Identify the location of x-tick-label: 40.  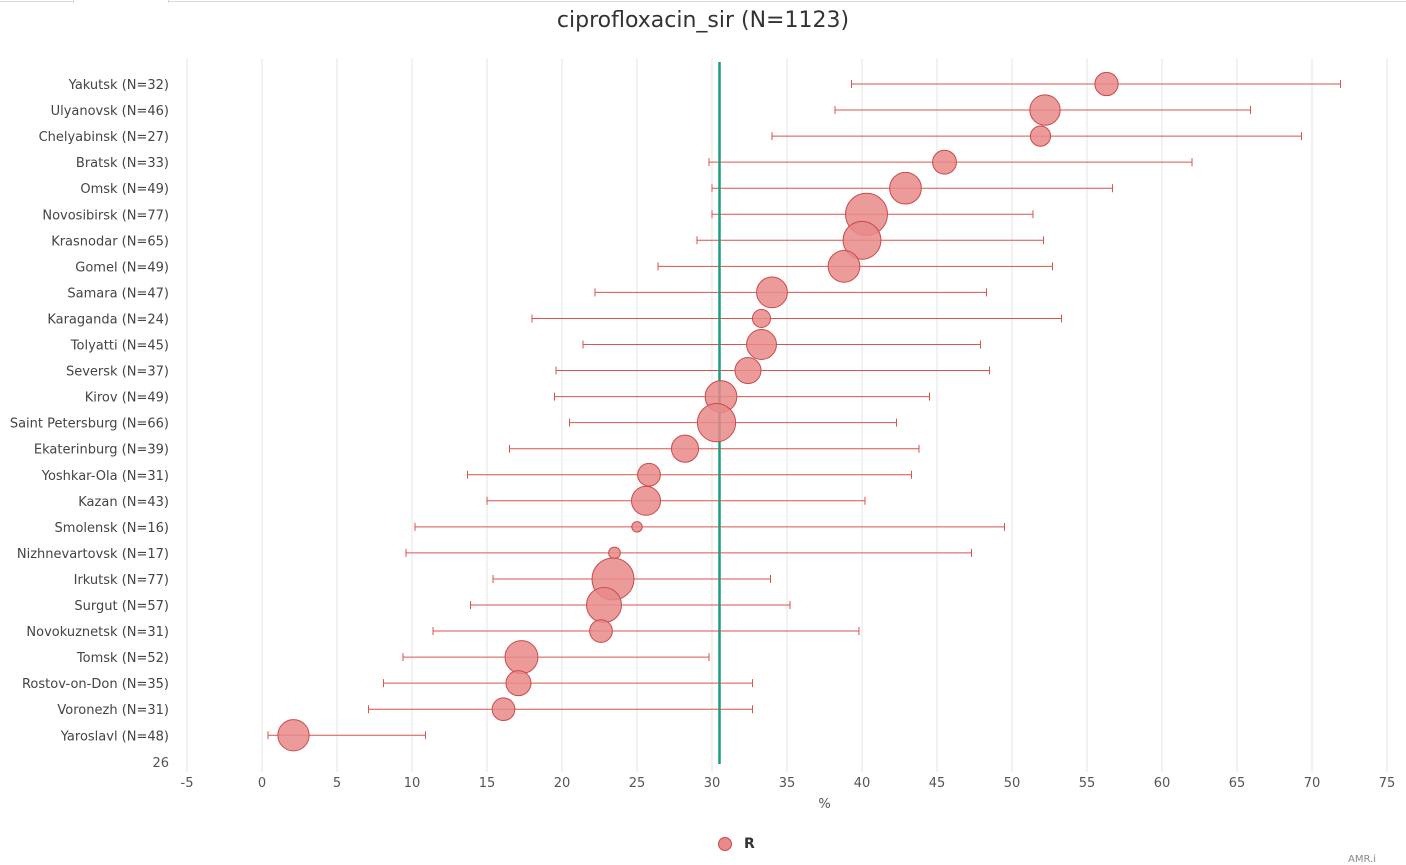
(862, 783).